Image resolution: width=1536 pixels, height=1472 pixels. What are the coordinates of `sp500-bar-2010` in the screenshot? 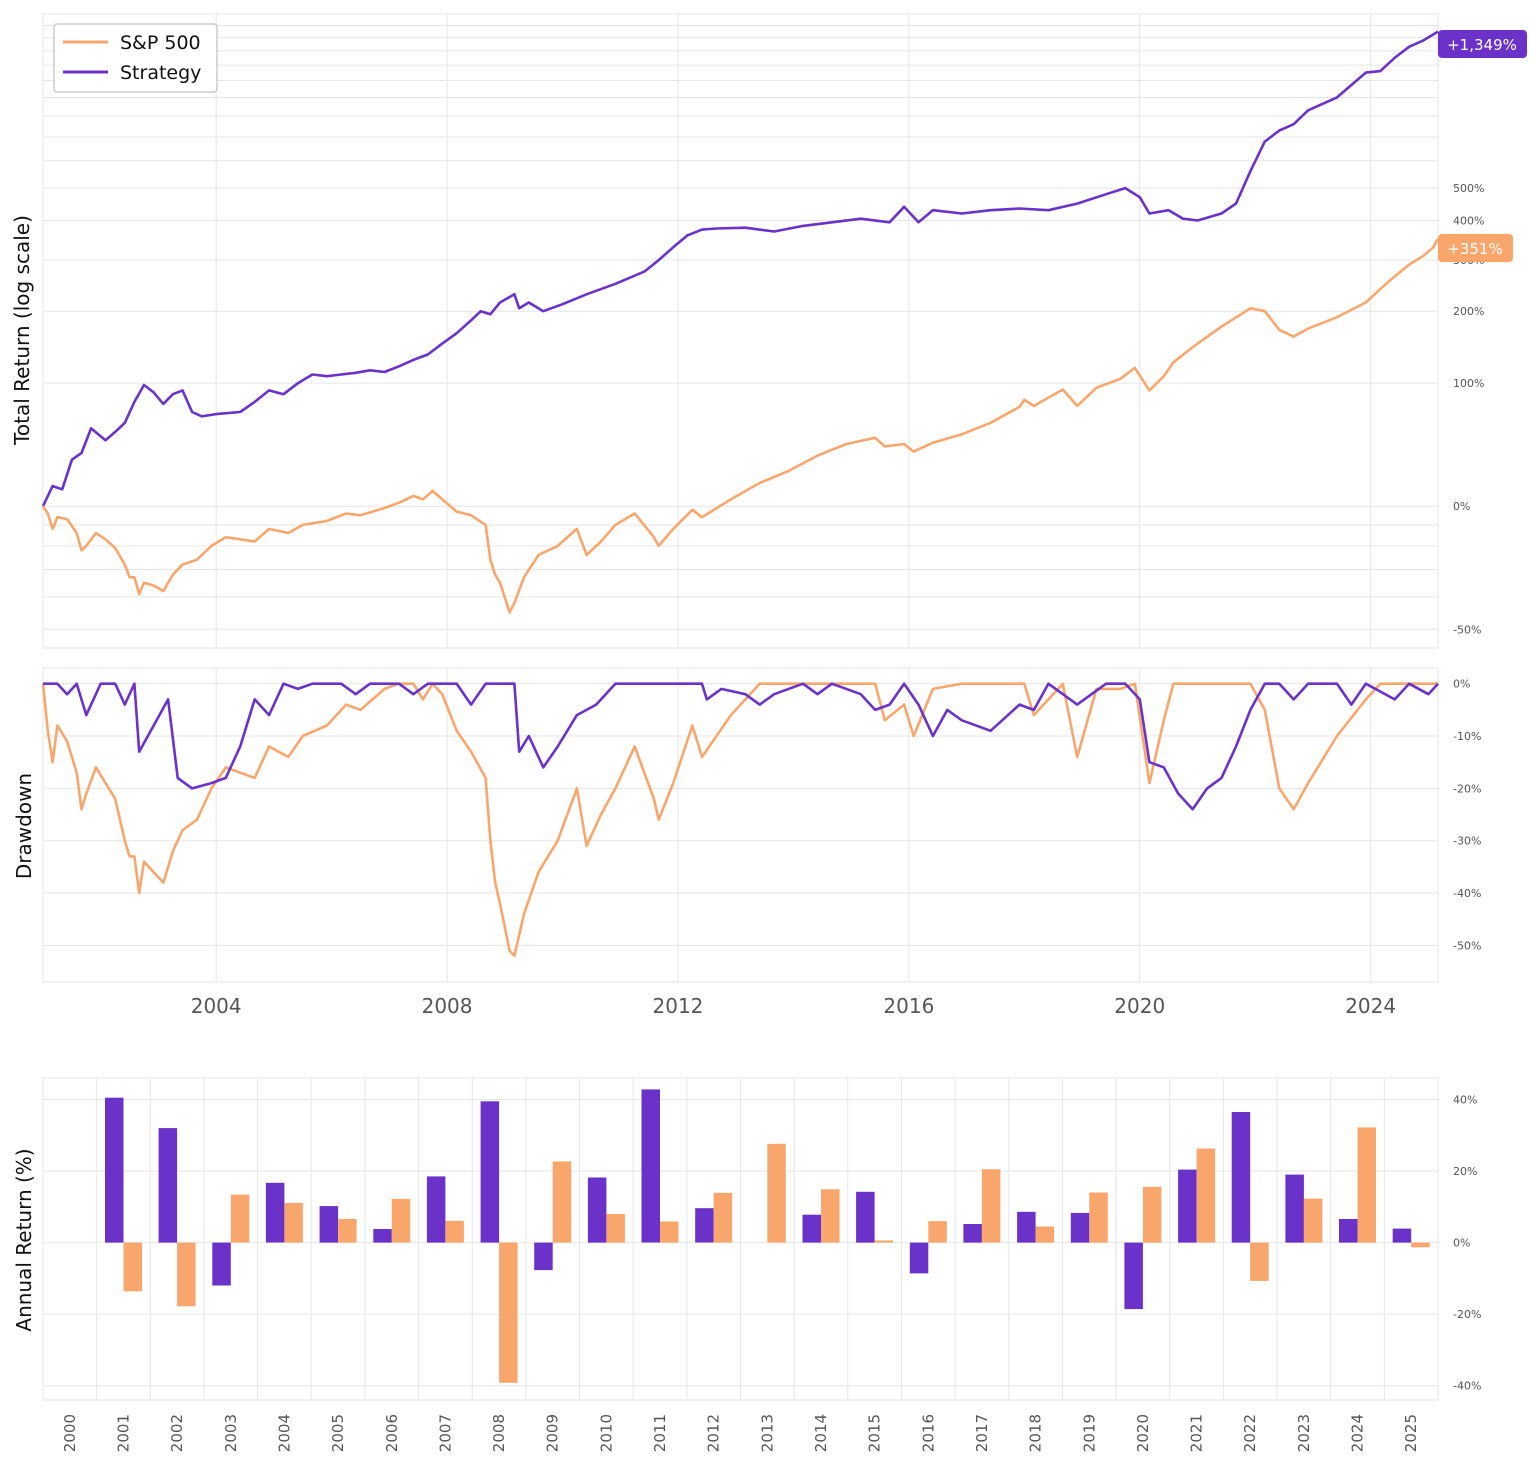 It's located at (615, 1228).